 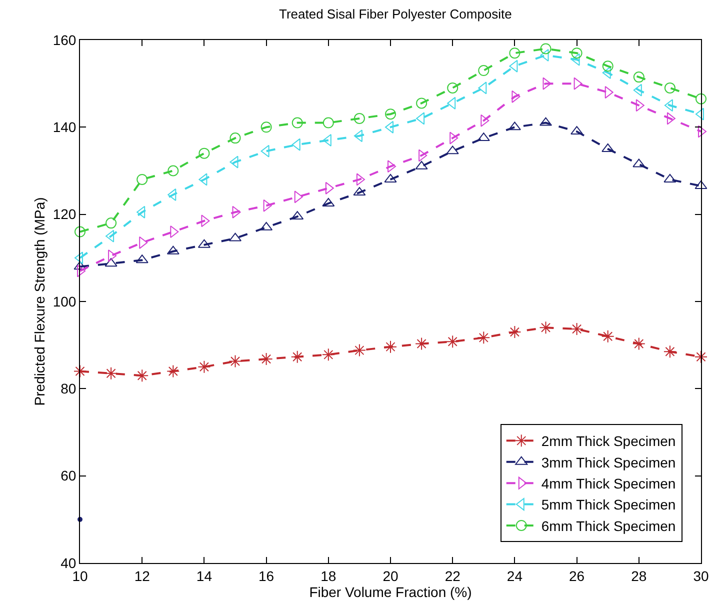 I want to click on x-tick-label: 12, so click(x=142, y=576).